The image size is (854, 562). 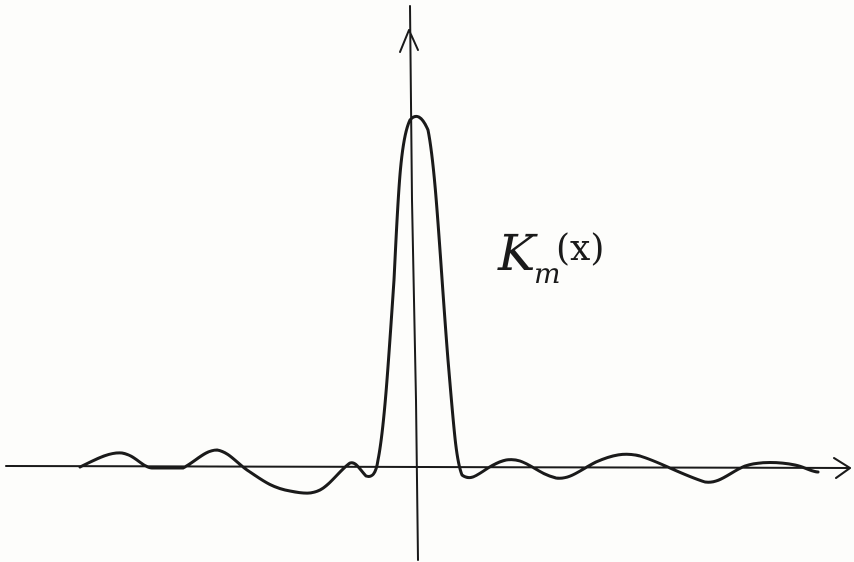 I want to click on y-axis, so click(x=414, y=283).